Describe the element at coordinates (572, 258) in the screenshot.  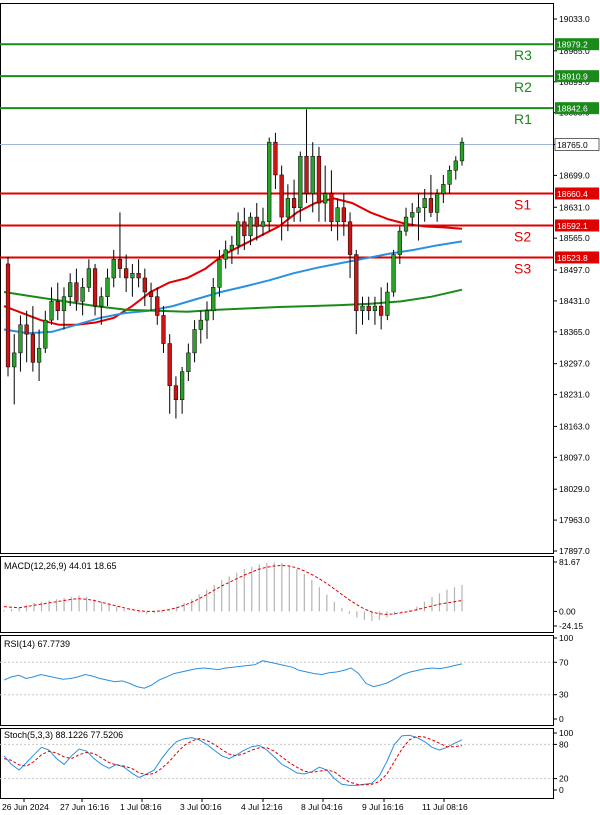
I see `level-price-label: 18523.8` at that location.